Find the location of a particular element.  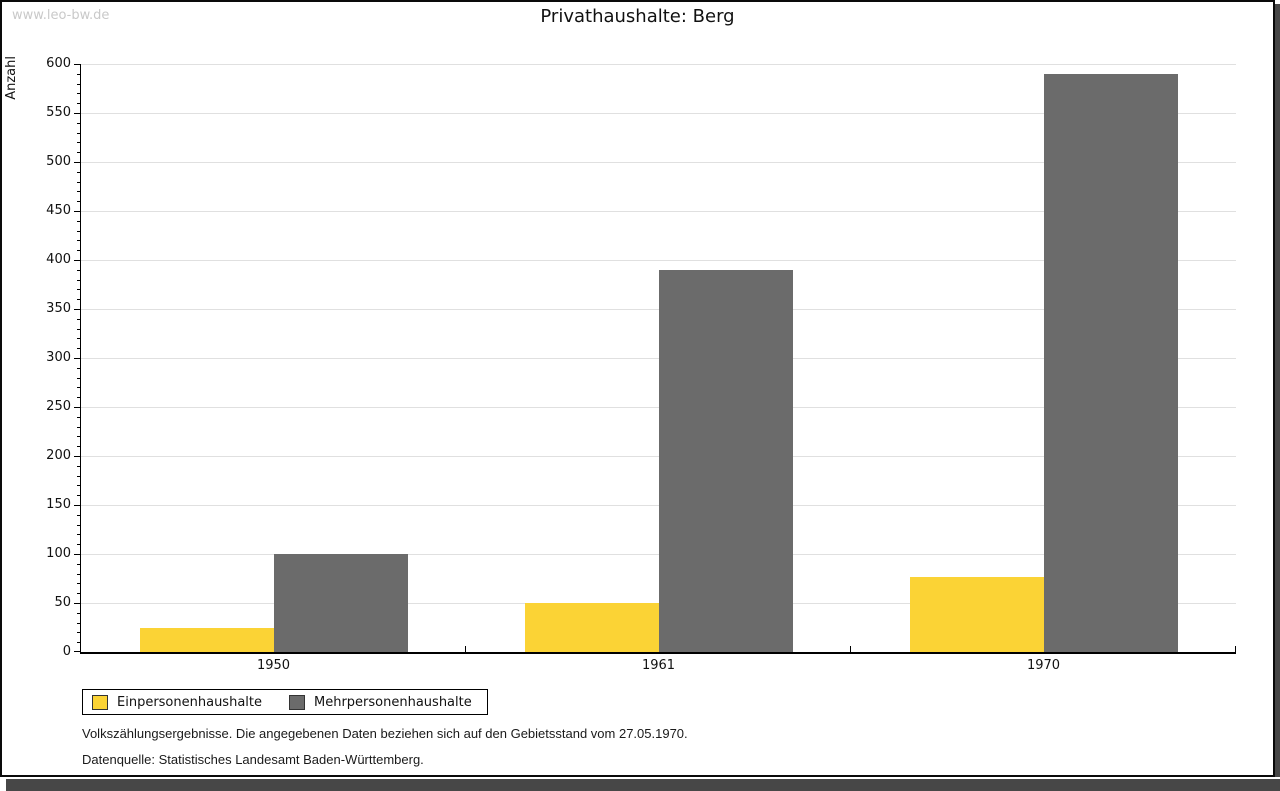

legend-label: Mehrpersonenhaushalte is located at coordinates (393, 702).